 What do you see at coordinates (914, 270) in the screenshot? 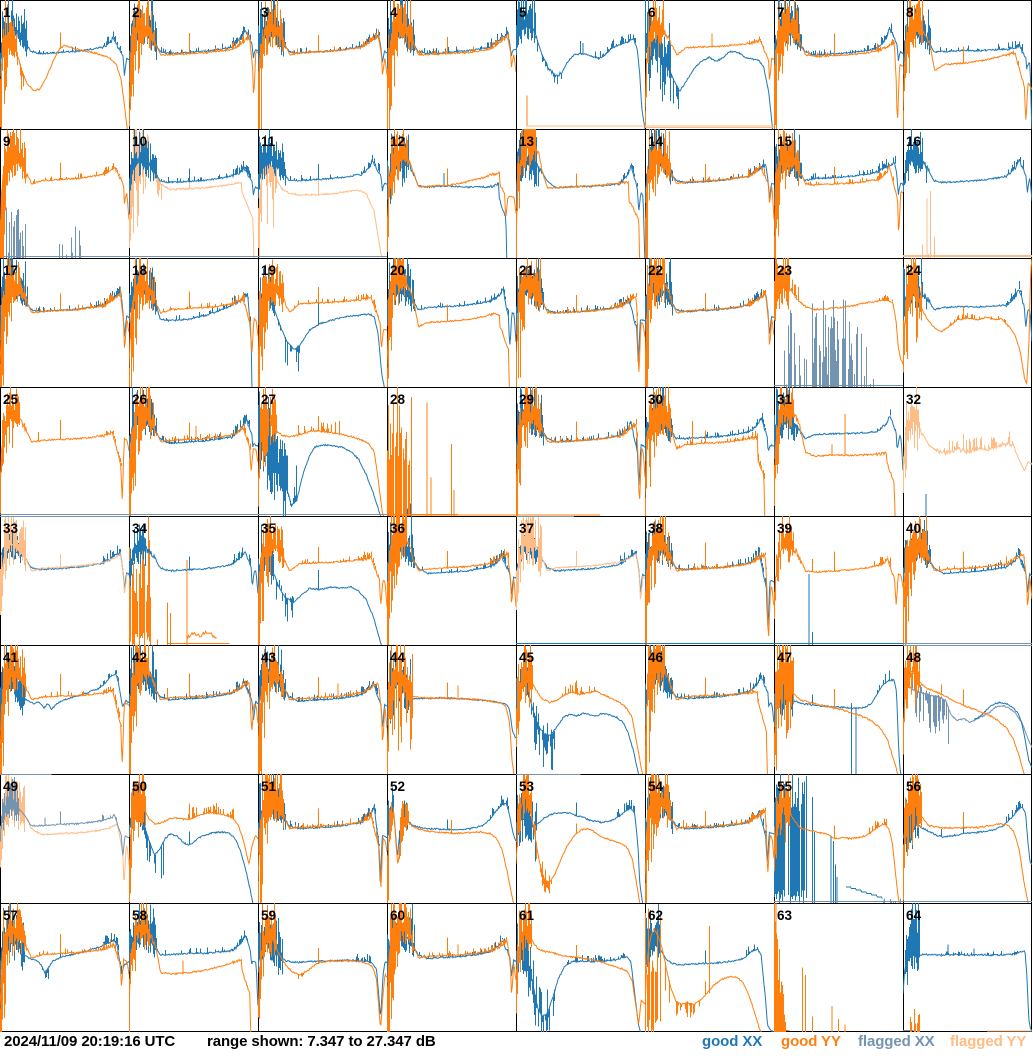
I see `svg-text: 24` at bounding box center [914, 270].